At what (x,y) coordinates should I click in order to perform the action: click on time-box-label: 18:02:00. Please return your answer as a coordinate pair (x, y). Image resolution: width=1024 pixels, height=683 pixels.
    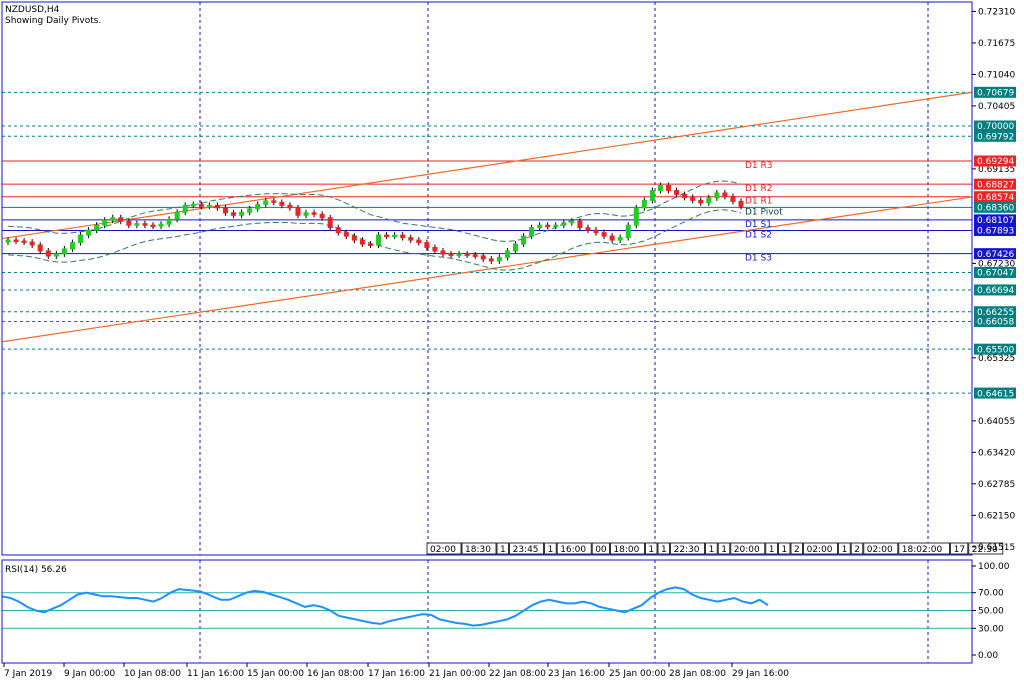
    Looking at the image, I should click on (922, 550).